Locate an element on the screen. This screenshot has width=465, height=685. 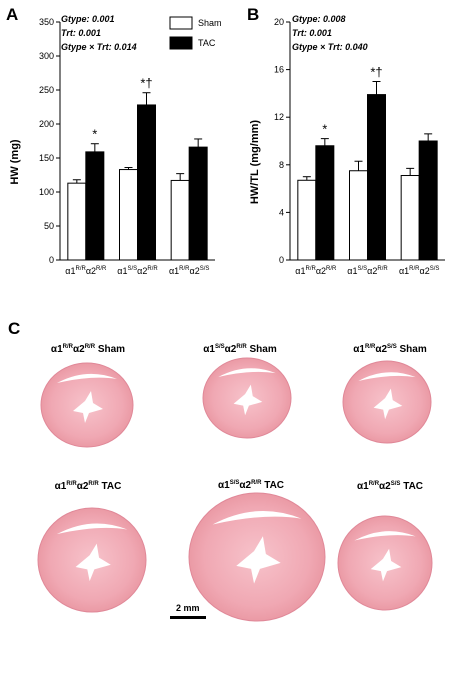
chart-b-ytick-label: 16 is located at coordinates (279, 70).